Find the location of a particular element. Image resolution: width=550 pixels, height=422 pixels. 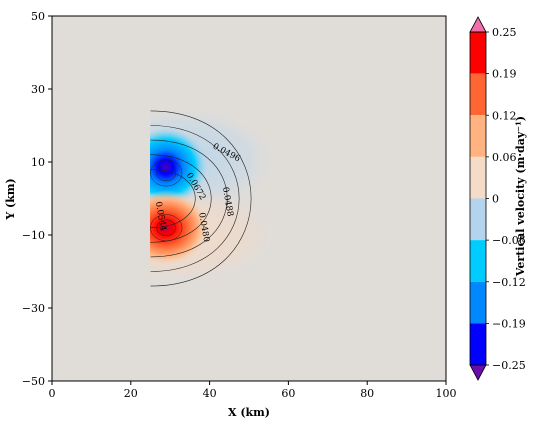

colorbar-over-extension is located at coordinates (478, 24).